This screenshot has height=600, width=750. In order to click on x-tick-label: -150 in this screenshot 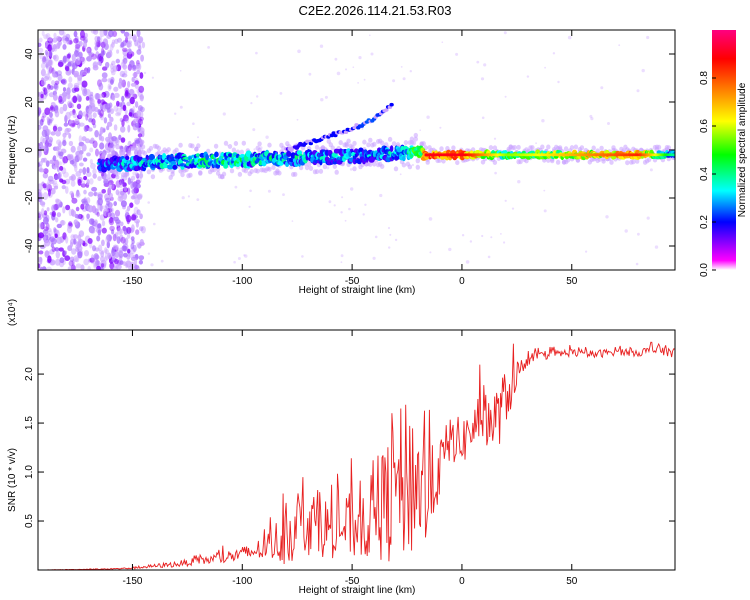, I will do `click(132, 581)`.